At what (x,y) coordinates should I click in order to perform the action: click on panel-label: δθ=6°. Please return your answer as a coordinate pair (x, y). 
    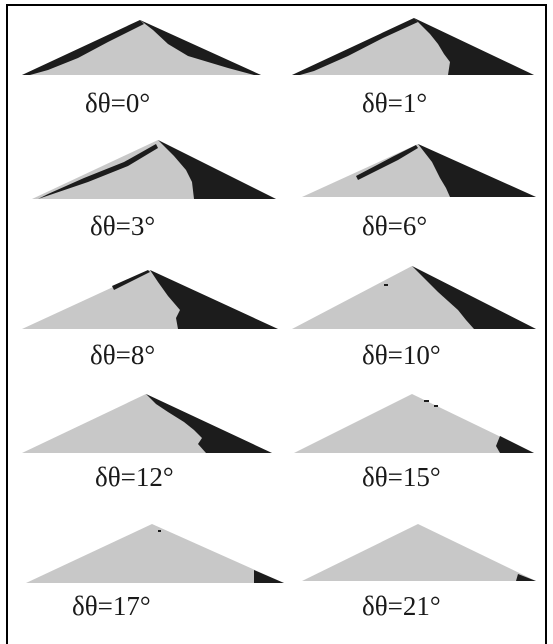
    Looking at the image, I should click on (395, 226).